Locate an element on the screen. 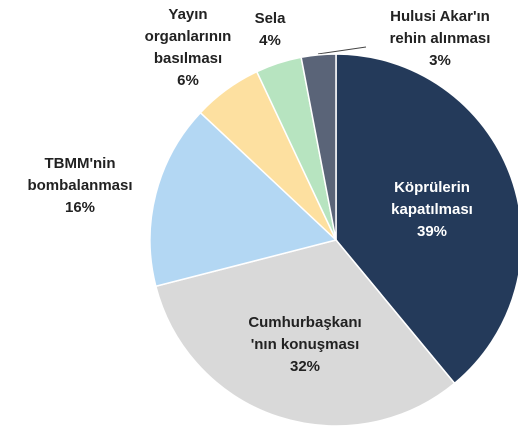 The image size is (518, 427). slice-label: kapatılması is located at coordinates (432, 209).